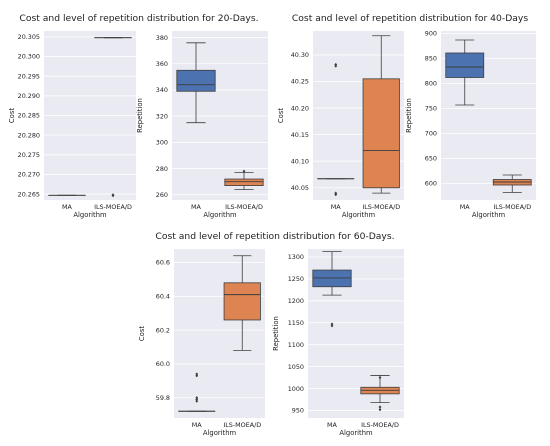 The height and width of the screenshot is (446, 550). What do you see at coordinates (296, 389) in the screenshot?
I see `r60-y-tick-label: 1000` at bounding box center [296, 389].